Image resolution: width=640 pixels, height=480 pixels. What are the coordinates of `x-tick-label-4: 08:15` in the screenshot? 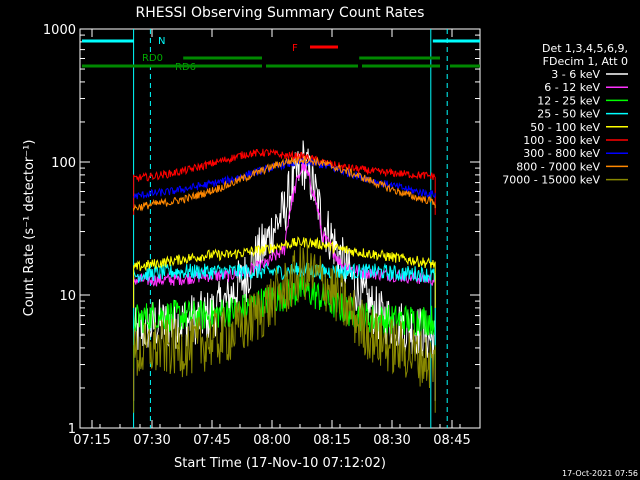 It's located at (331, 440).